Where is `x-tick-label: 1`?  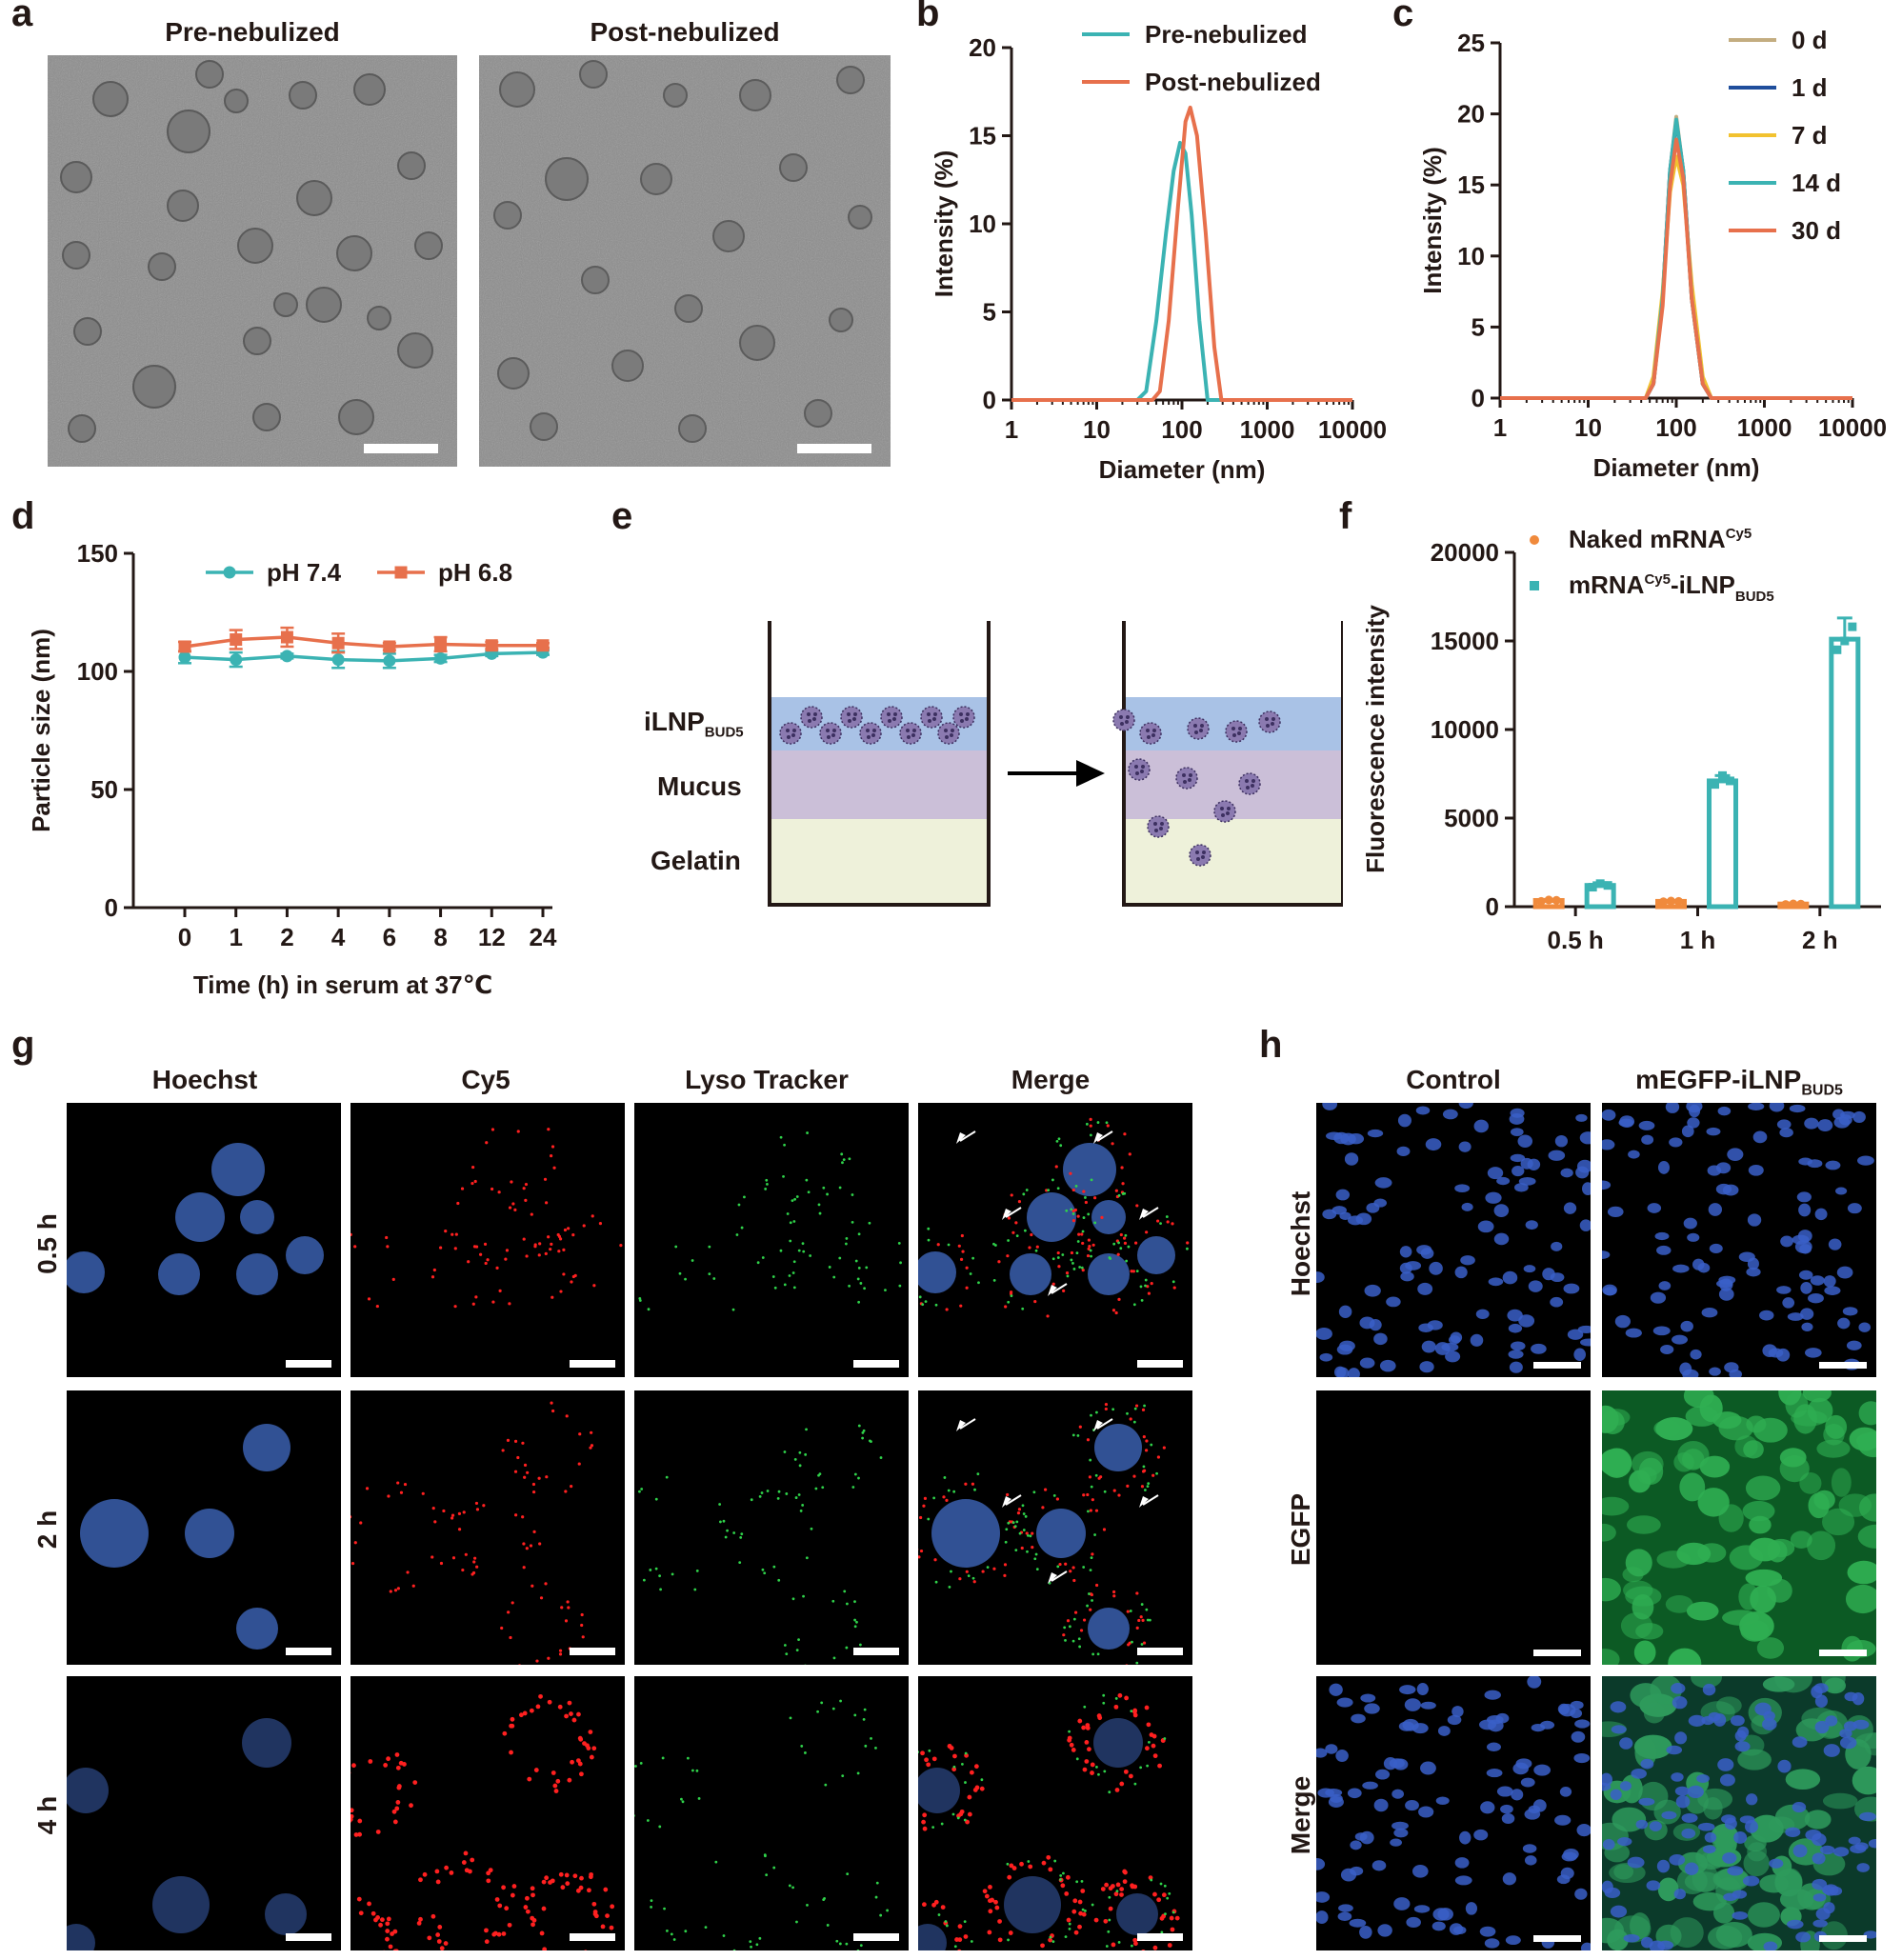 x-tick-label: 1 is located at coordinates (1011, 429).